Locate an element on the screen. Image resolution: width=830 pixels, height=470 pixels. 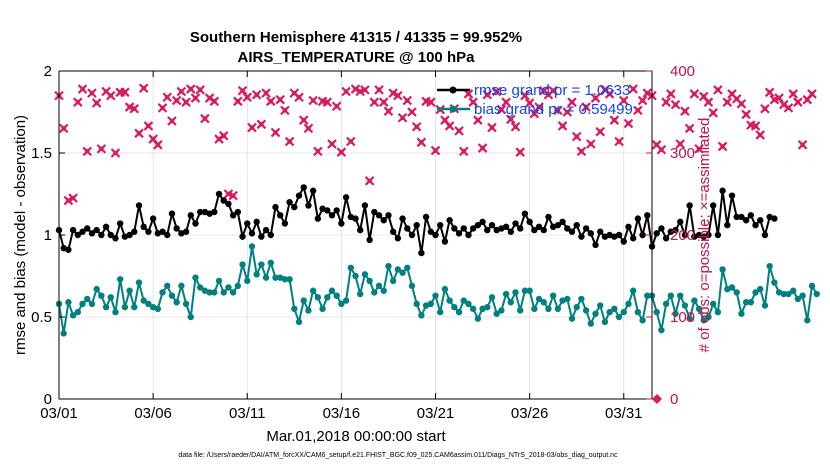
y2-tick-label: 400 is located at coordinates (682, 71).